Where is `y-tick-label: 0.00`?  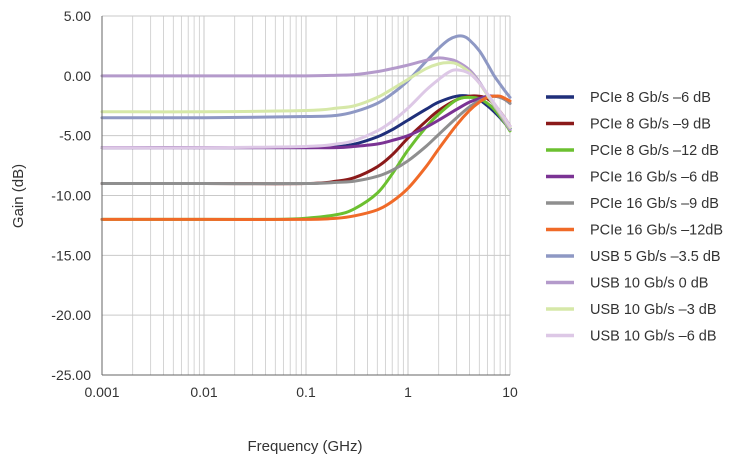
y-tick-label: 0.00 is located at coordinates (77, 76).